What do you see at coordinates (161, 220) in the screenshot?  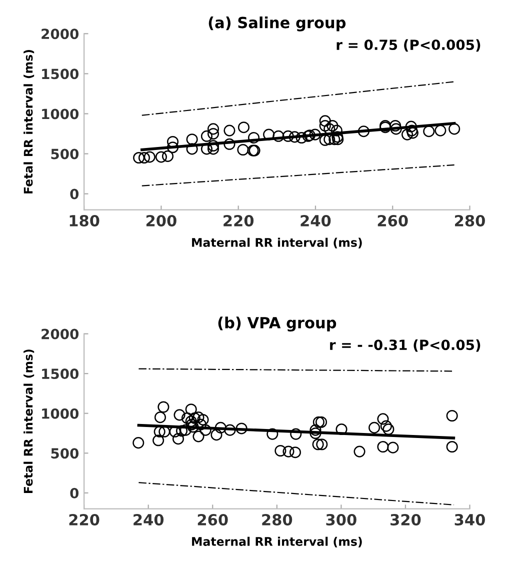 I see `x-tick-label: 200` at bounding box center [161, 220].